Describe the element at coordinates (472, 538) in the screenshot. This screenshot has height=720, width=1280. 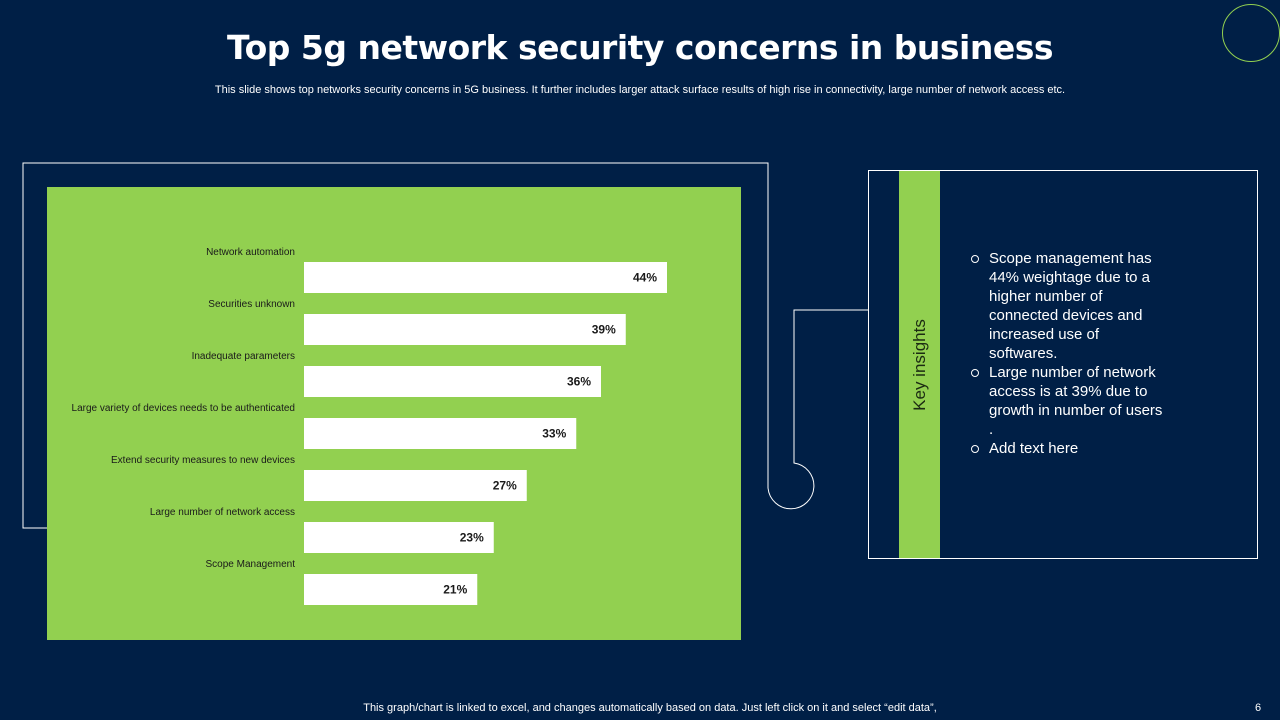
I see `value-label: 23%` at that location.